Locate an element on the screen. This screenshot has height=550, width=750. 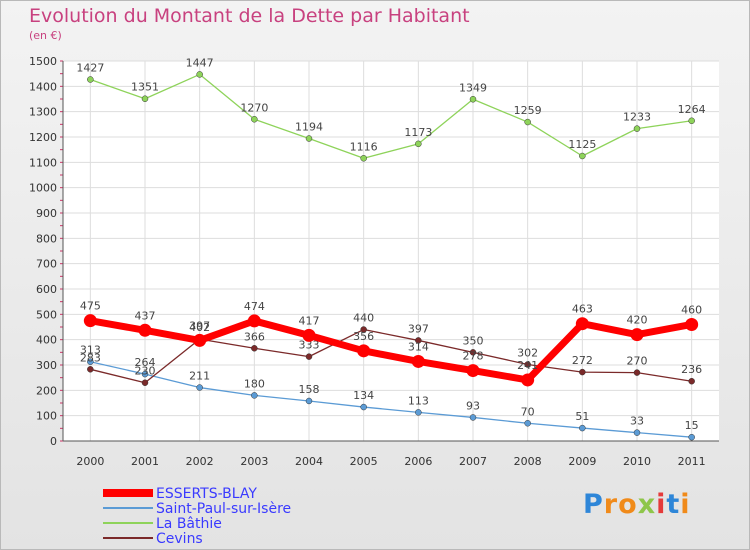
data-label: 1194 is located at coordinates (309, 127).